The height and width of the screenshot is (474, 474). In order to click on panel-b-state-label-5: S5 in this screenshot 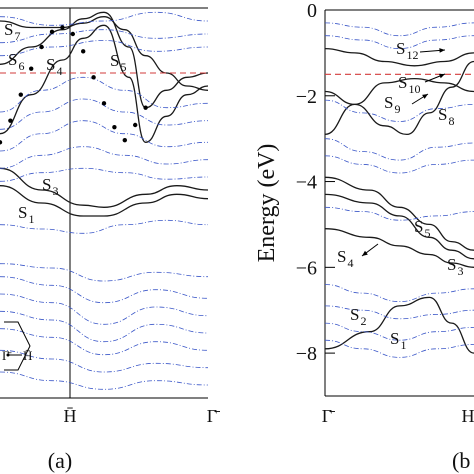, I will do `click(422, 228)`.